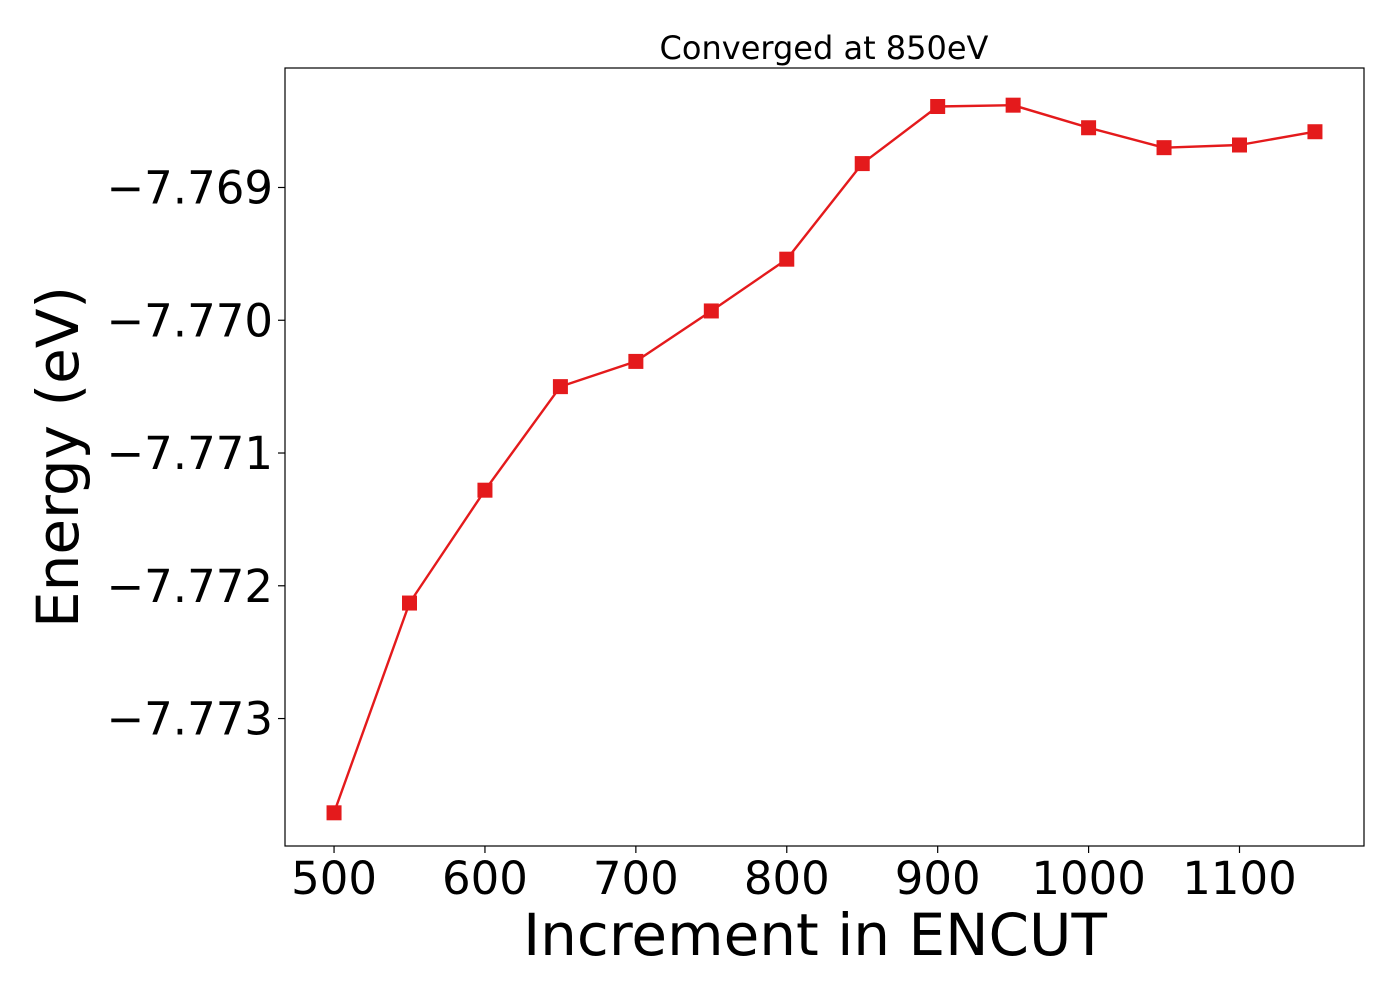 The image size is (1400, 1000). What do you see at coordinates (636, 878) in the screenshot?
I see `x-tick-label: 700` at bounding box center [636, 878].